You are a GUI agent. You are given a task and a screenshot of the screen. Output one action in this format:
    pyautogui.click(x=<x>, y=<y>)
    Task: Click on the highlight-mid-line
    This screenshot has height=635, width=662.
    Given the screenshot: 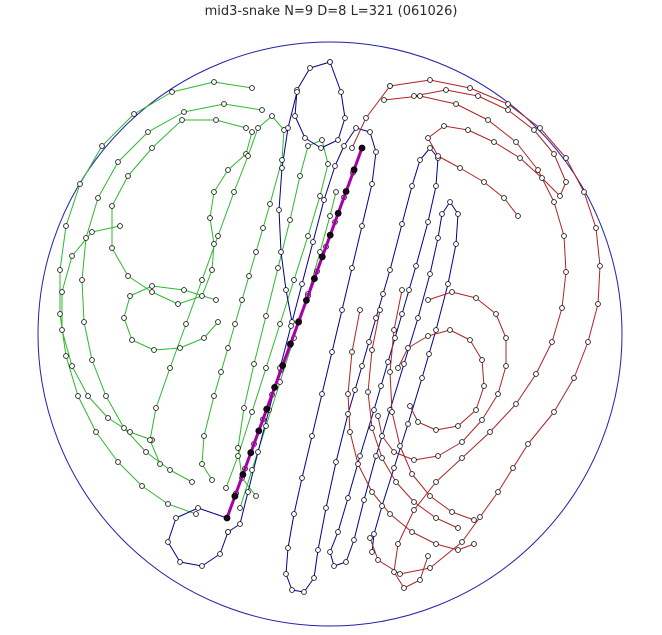 What is the action you would take?
    pyautogui.click(x=294, y=333)
    